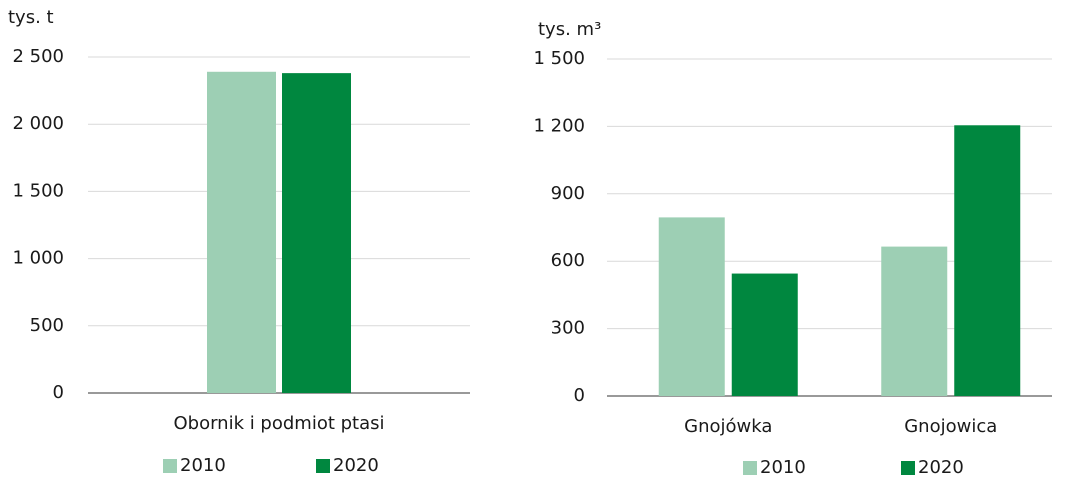 This screenshot has height=477, width=1072. Describe the element at coordinates (568, 193) in the screenshot. I see `y-tick-label: 900` at that location.